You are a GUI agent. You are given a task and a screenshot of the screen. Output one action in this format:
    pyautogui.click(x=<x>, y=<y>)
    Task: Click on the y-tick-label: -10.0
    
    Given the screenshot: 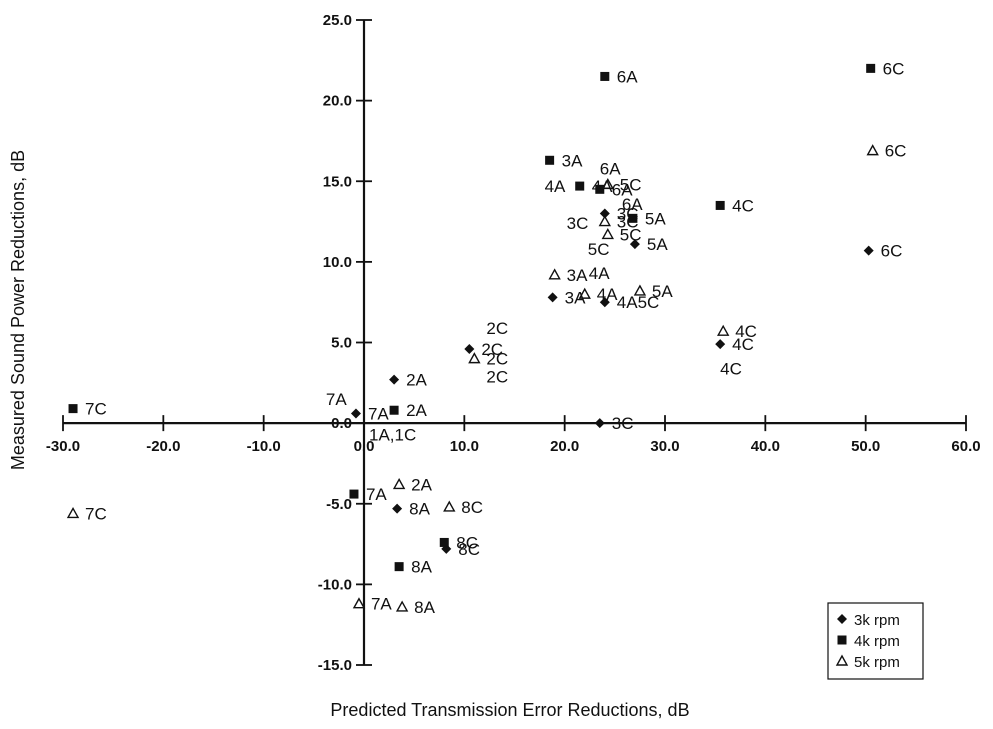 What is the action you would take?
    pyautogui.click(x=335, y=584)
    